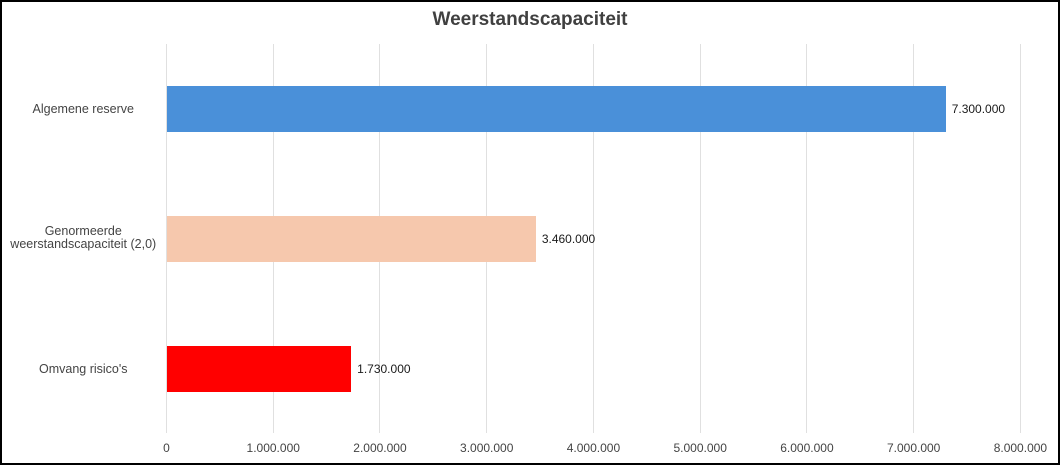 Image resolution: width=1060 pixels, height=465 pixels. Describe the element at coordinates (913, 447) in the screenshot. I see `x-axis-tick-label: 7.000.000` at that location.